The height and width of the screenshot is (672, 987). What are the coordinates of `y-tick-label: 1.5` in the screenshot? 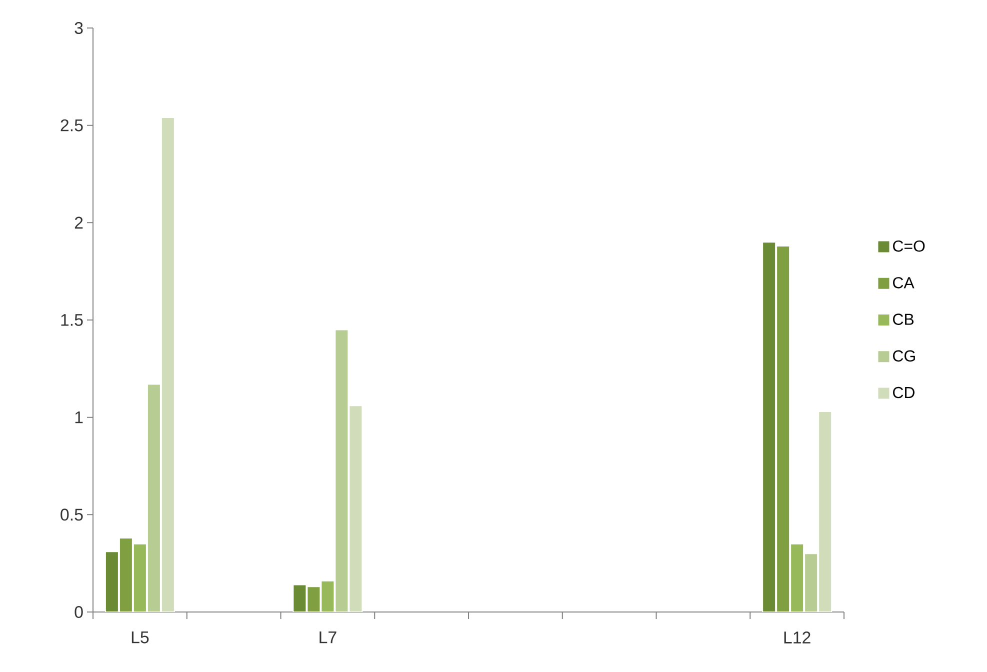 It's located at (72, 320).